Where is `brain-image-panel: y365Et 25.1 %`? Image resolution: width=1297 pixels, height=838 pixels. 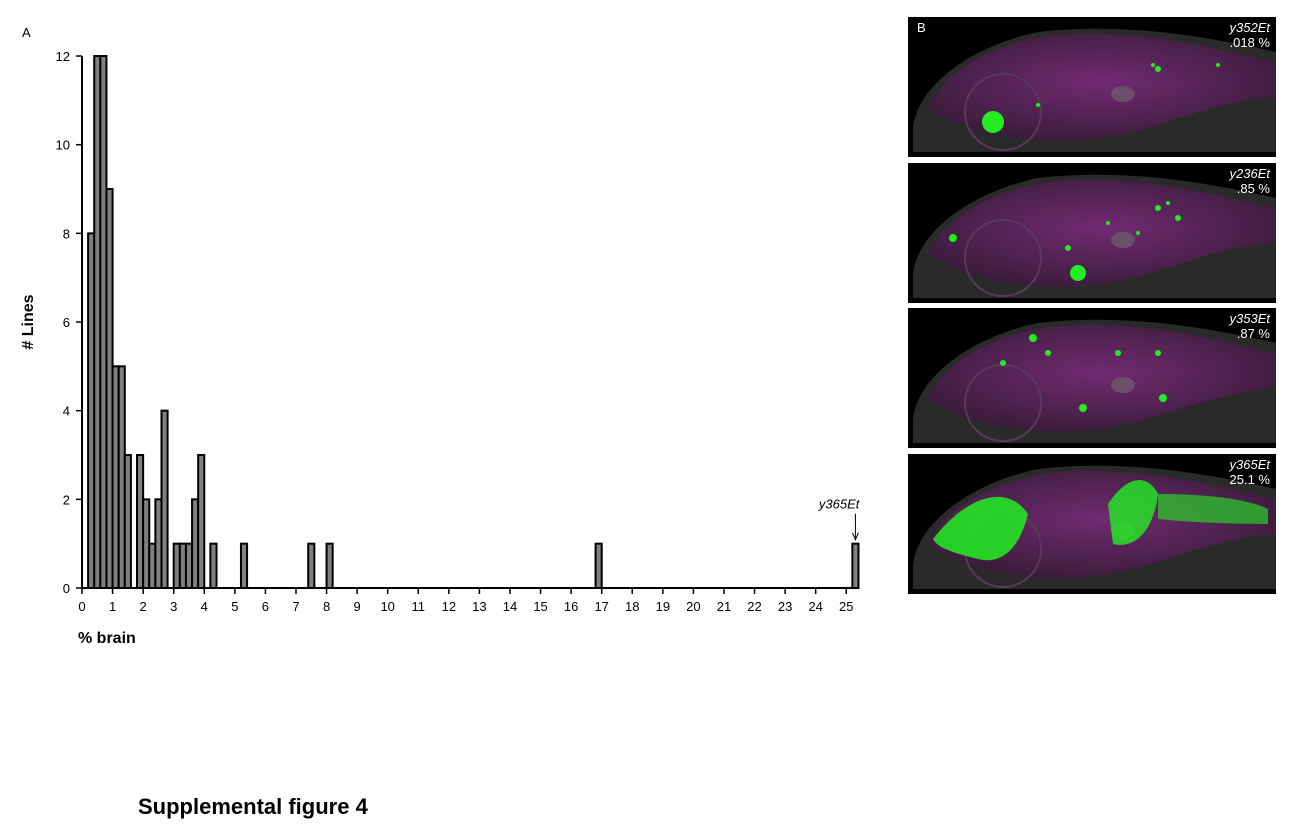
brain-image-panel: y365Et 25.1 % is located at coordinates (1092, 524).